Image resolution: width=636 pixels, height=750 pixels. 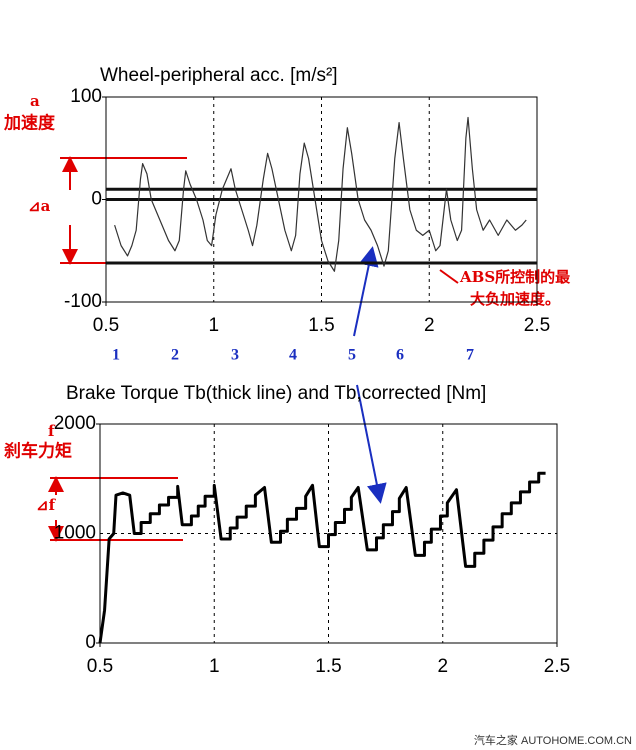 I want to click on cycle-label: 7, so click(x=470, y=355).